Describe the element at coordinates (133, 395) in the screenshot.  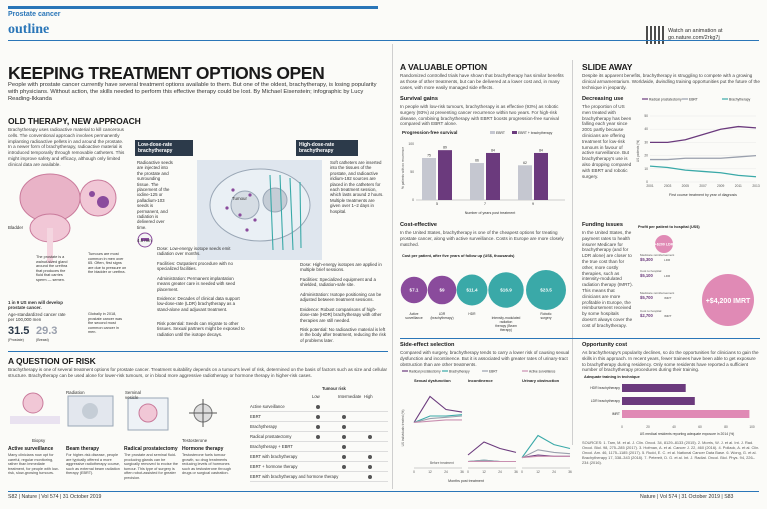
I see `seminal-vesicle-label: Seminal vesicle` at that location.